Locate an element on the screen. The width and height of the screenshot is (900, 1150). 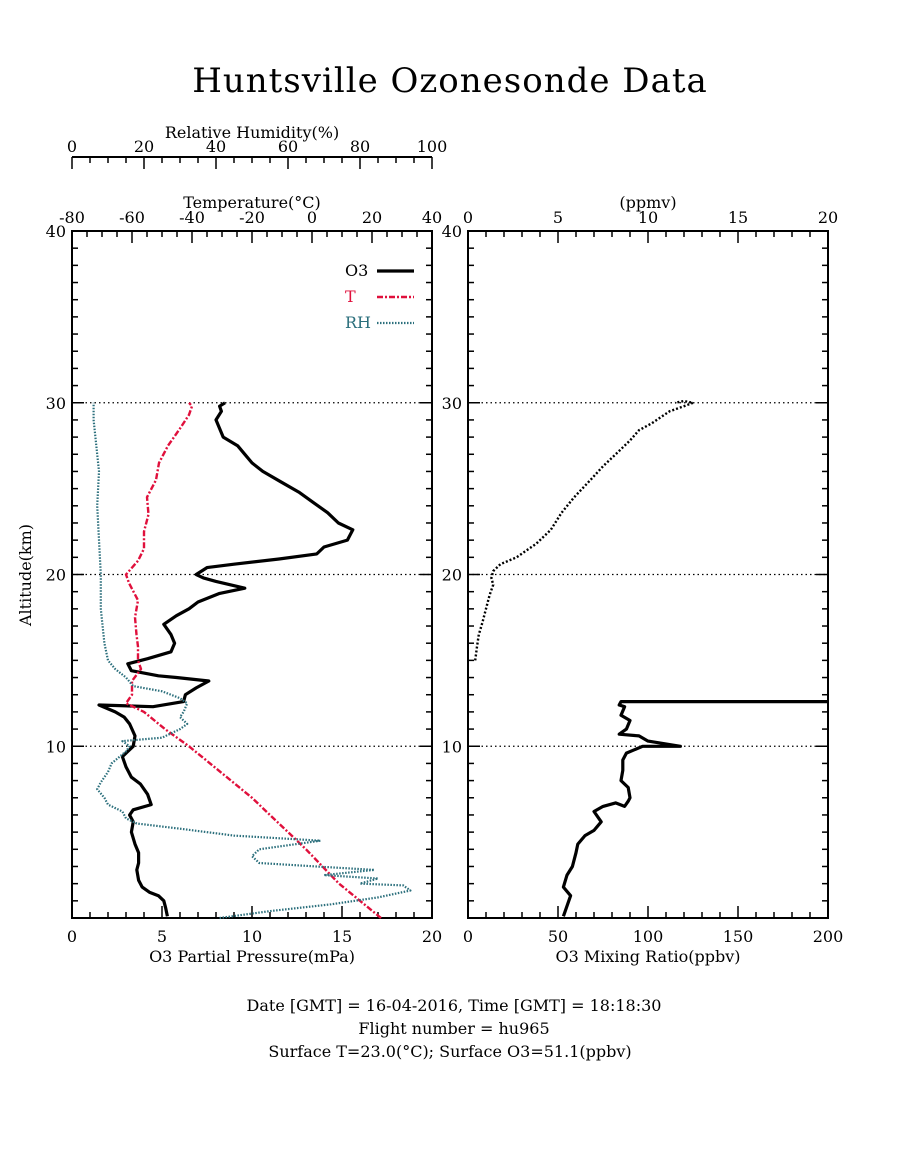
series-o3-ppmv-line is located at coordinates (584, 530).